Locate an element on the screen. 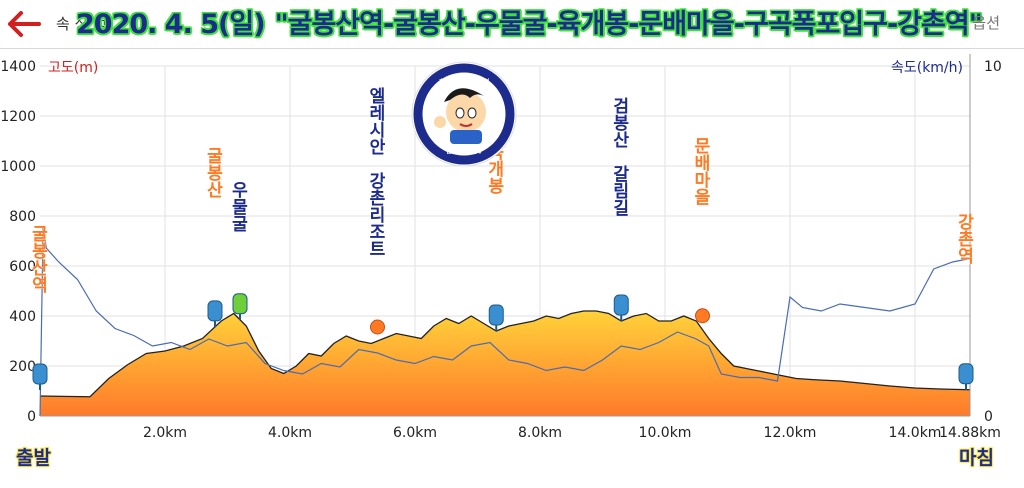  x-tick-label: 8.0km is located at coordinates (540, 433).